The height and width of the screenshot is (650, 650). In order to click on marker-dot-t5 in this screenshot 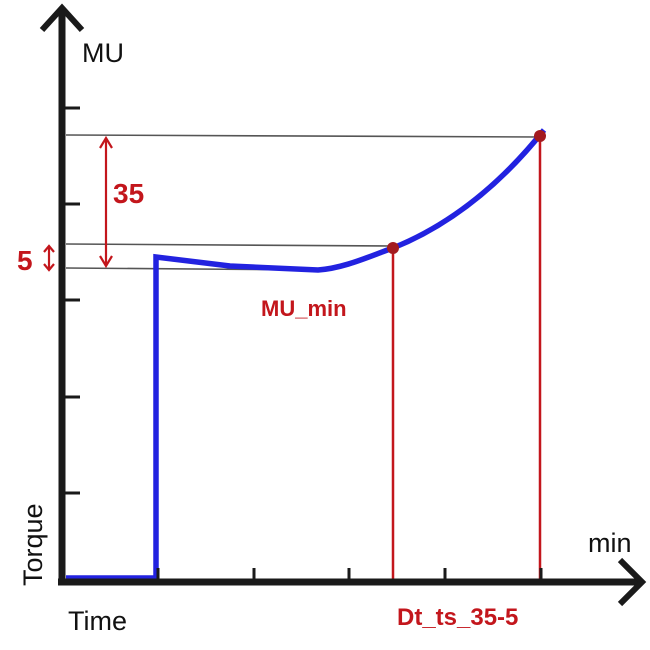, I will do `click(393, 248)`.